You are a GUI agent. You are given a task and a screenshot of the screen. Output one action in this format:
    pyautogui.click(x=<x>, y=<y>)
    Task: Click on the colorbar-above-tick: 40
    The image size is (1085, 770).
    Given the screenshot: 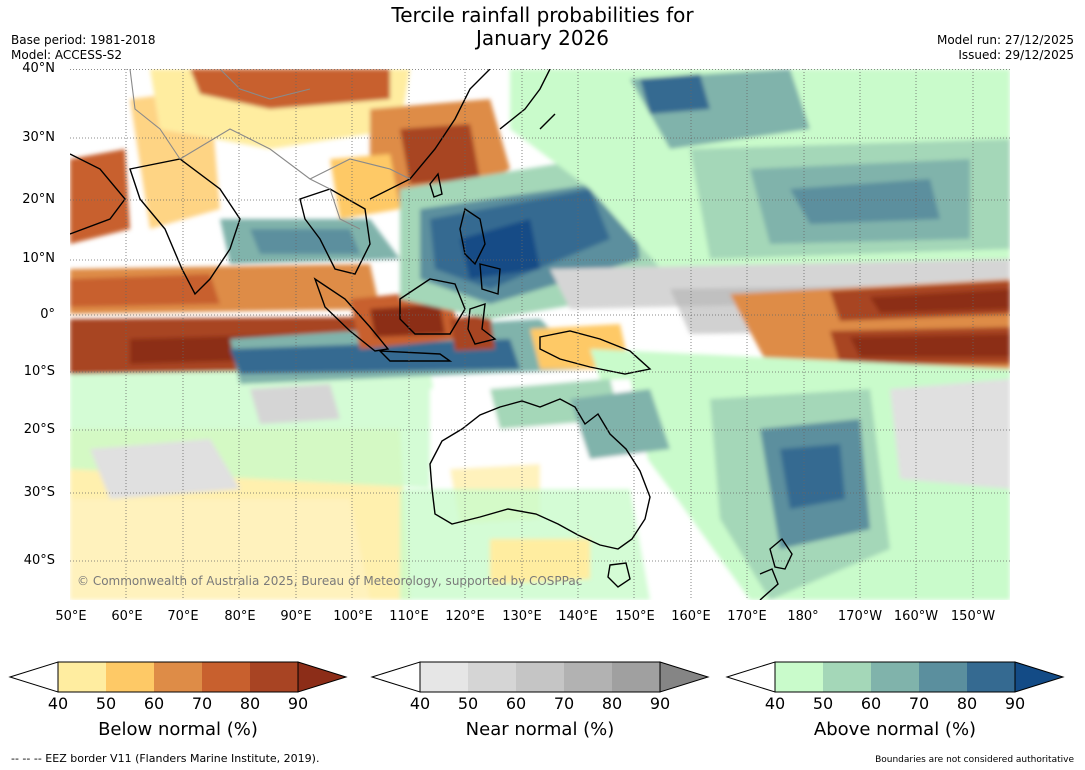 What is the action you would take?
    pyautogui.click(x=775, y=703)
    